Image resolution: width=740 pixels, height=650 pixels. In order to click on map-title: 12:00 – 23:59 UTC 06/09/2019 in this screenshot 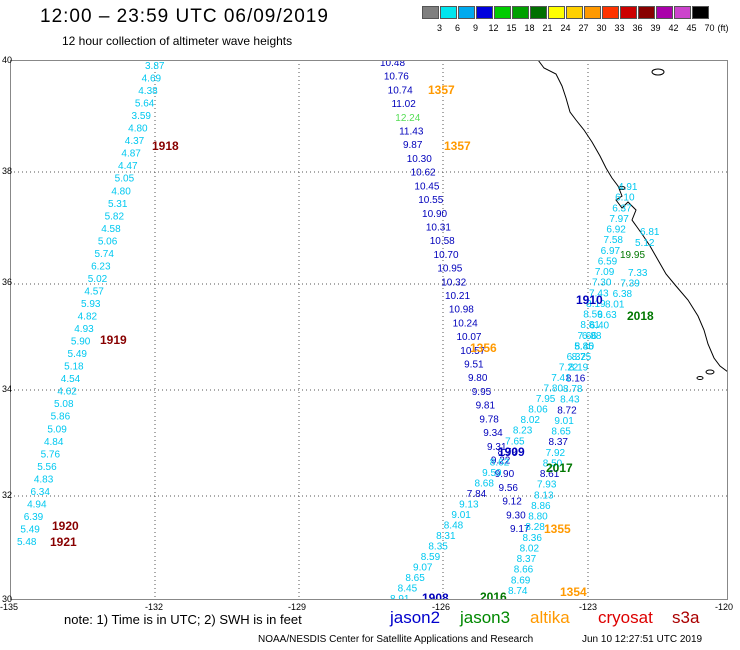, I will do `click(184, 16)`.